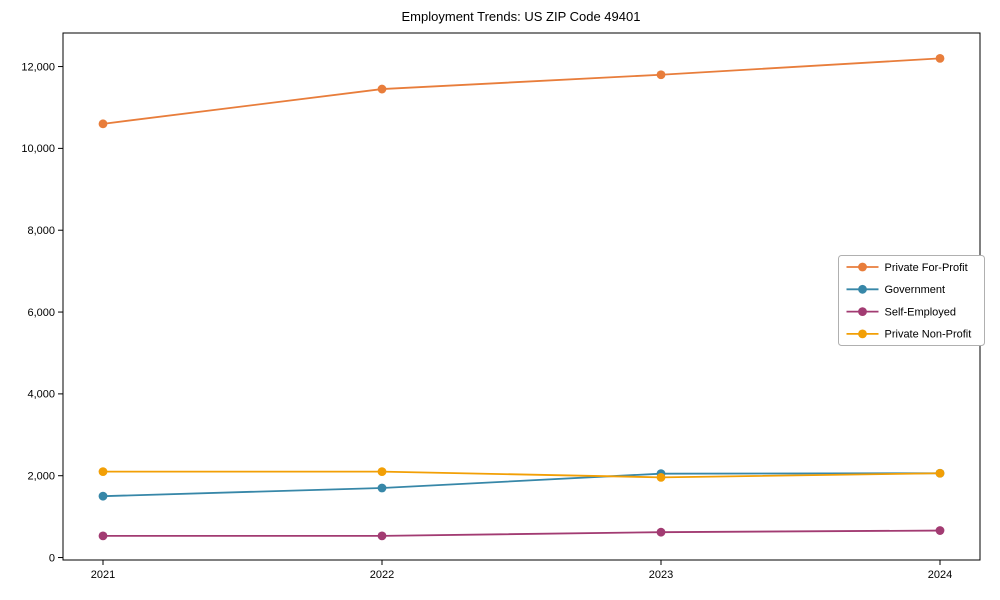 This screenshot has height=600, width=1000. What do you see at coordinates (103, 472) in the screenshot?
I see `data-point-private-non-profit-2021` at bounding box center [103, 472].